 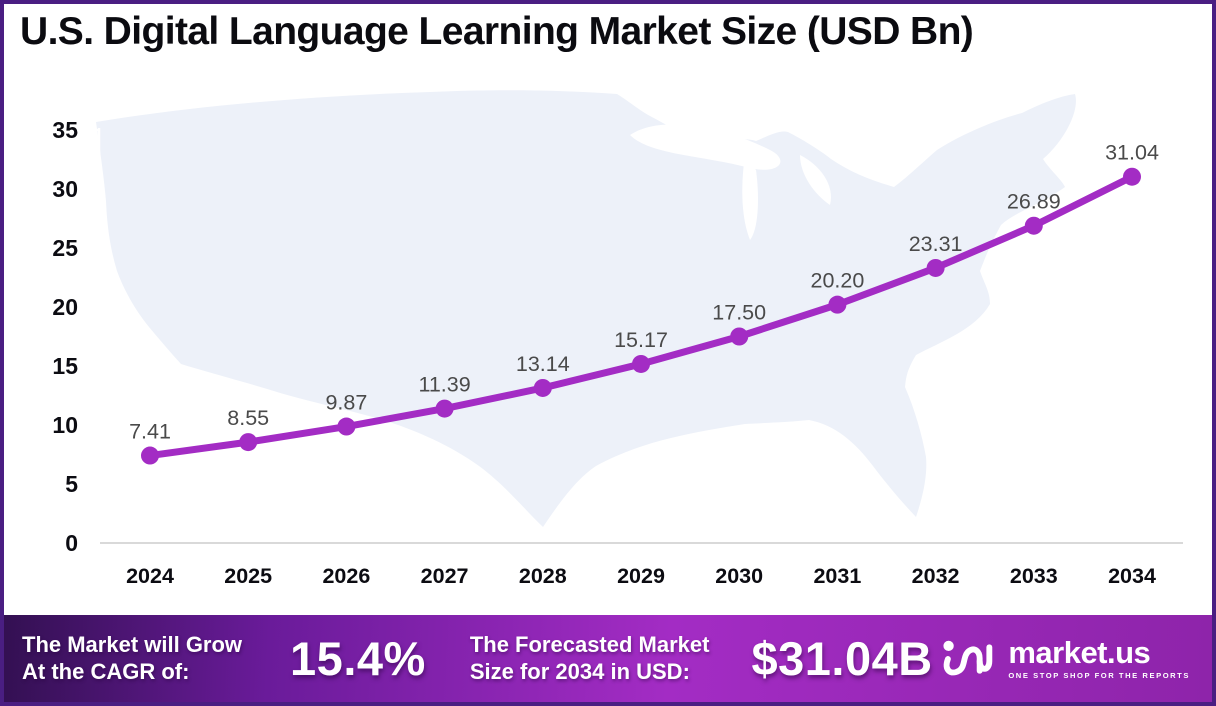 I want to click on y-axis-tick-label: 15, so click(x=65, y=366).